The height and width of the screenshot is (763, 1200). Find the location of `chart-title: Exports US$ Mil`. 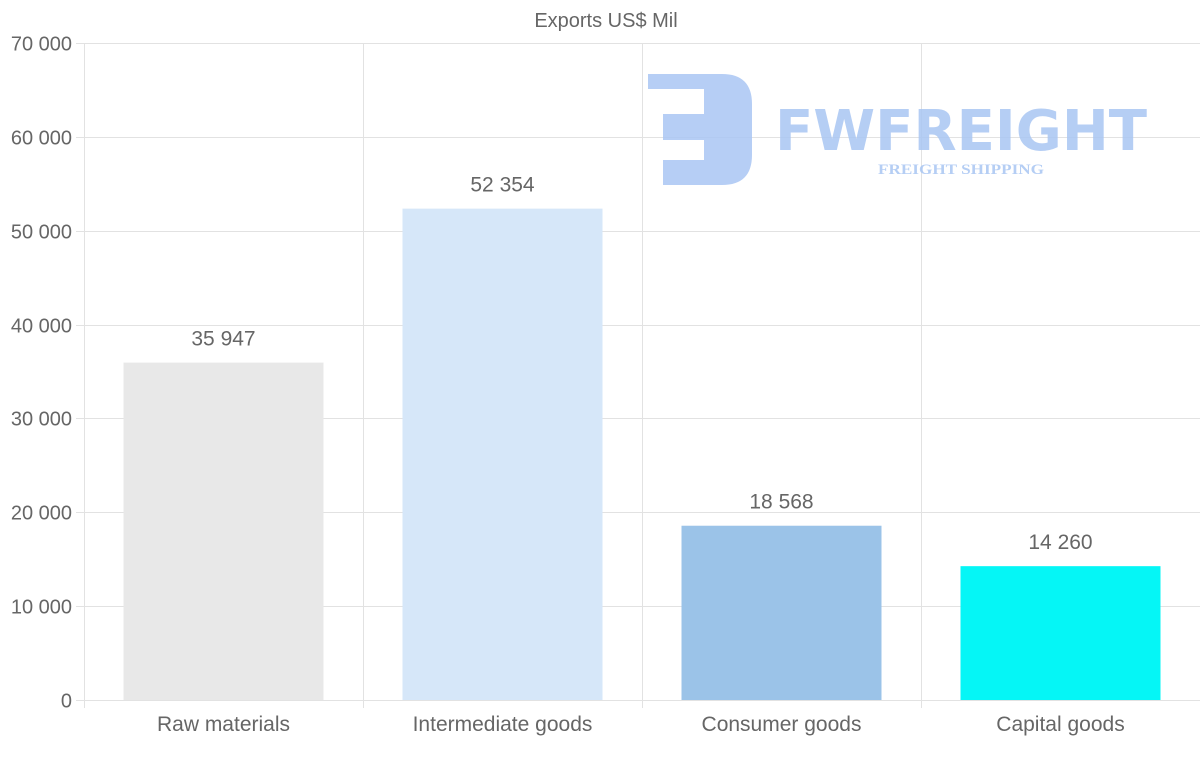

chart-title: Exports US$ Mil is located at coordinates (605, 21).